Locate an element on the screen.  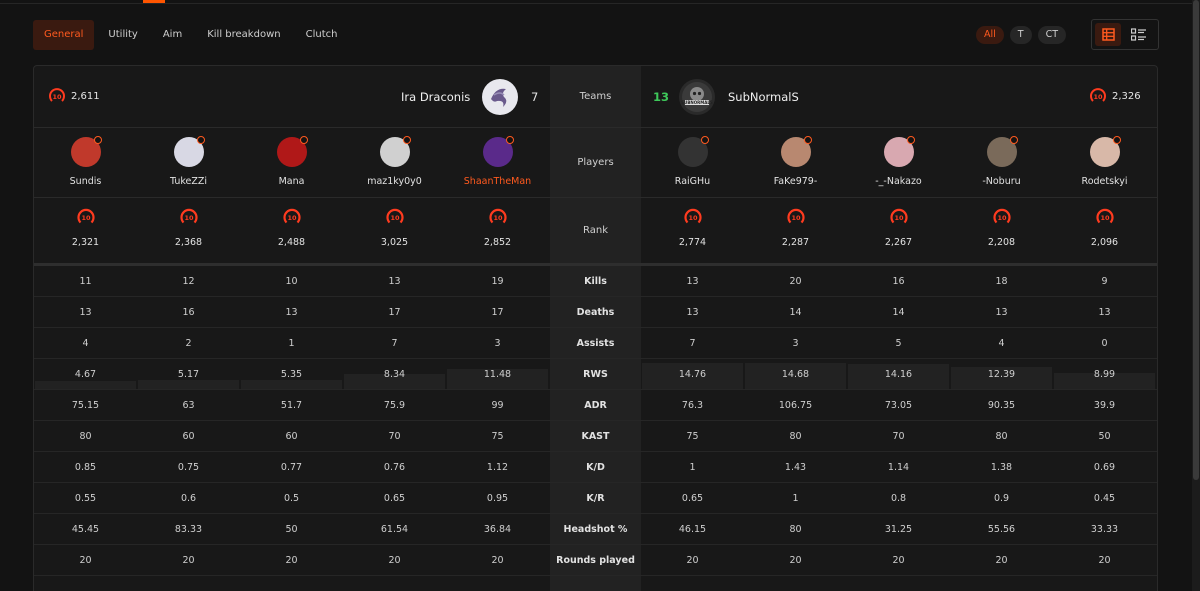
stat-value: 51.7 is located at coordinates (291, 405).